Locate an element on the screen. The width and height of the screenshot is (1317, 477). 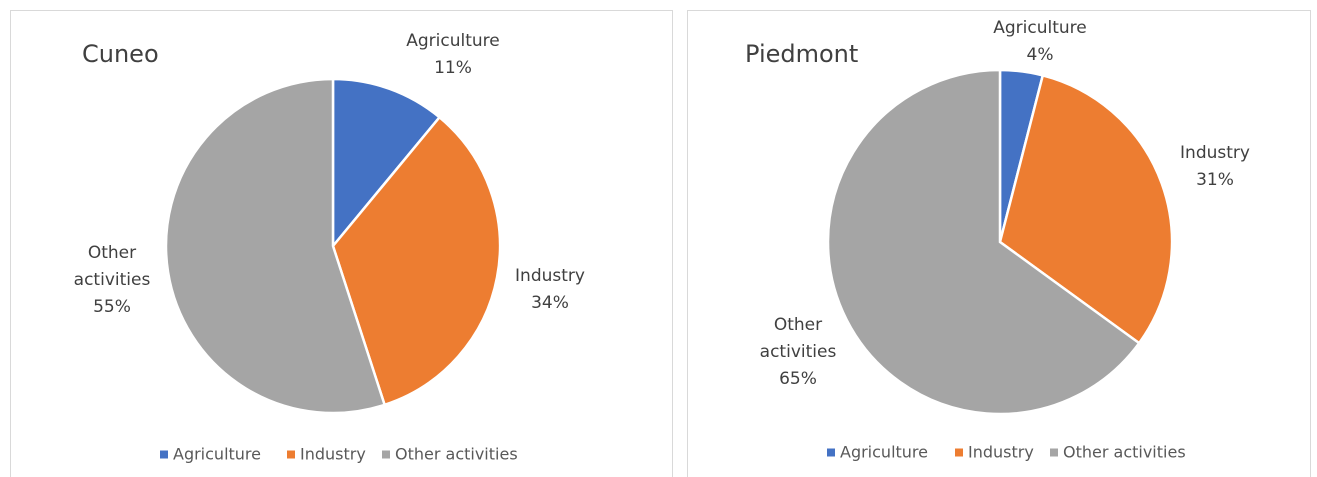
data-label: Industry 34% is located at coordinates (550, 290).